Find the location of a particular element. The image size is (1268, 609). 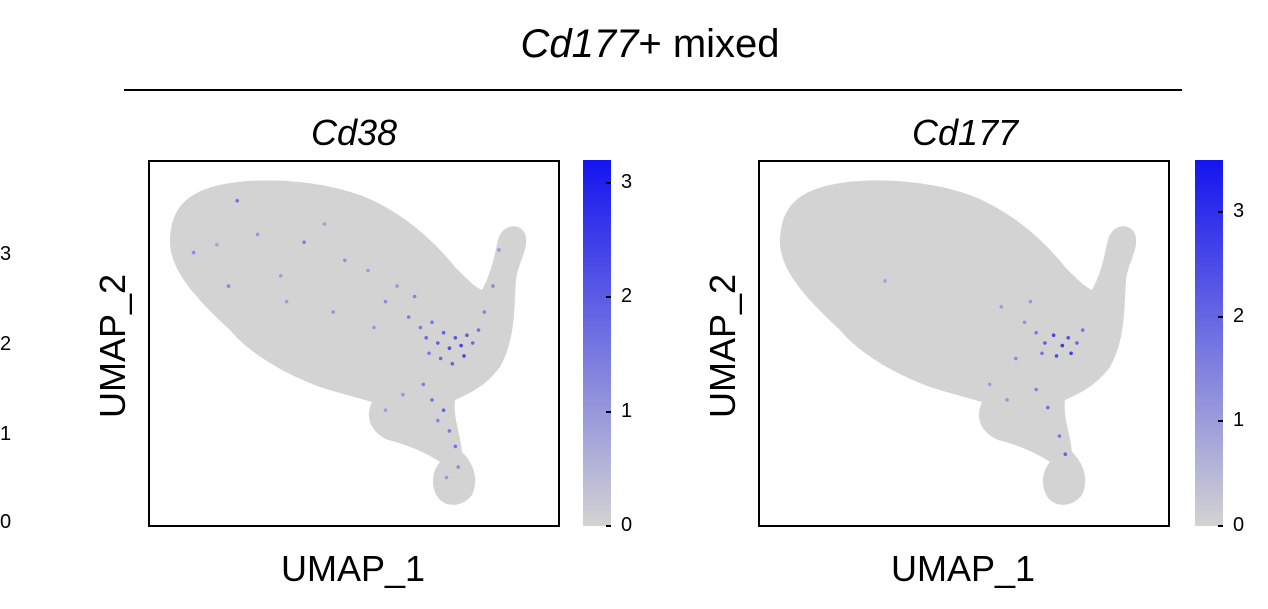

edge-tick-label: 0 is located at coordinates (6, 522).